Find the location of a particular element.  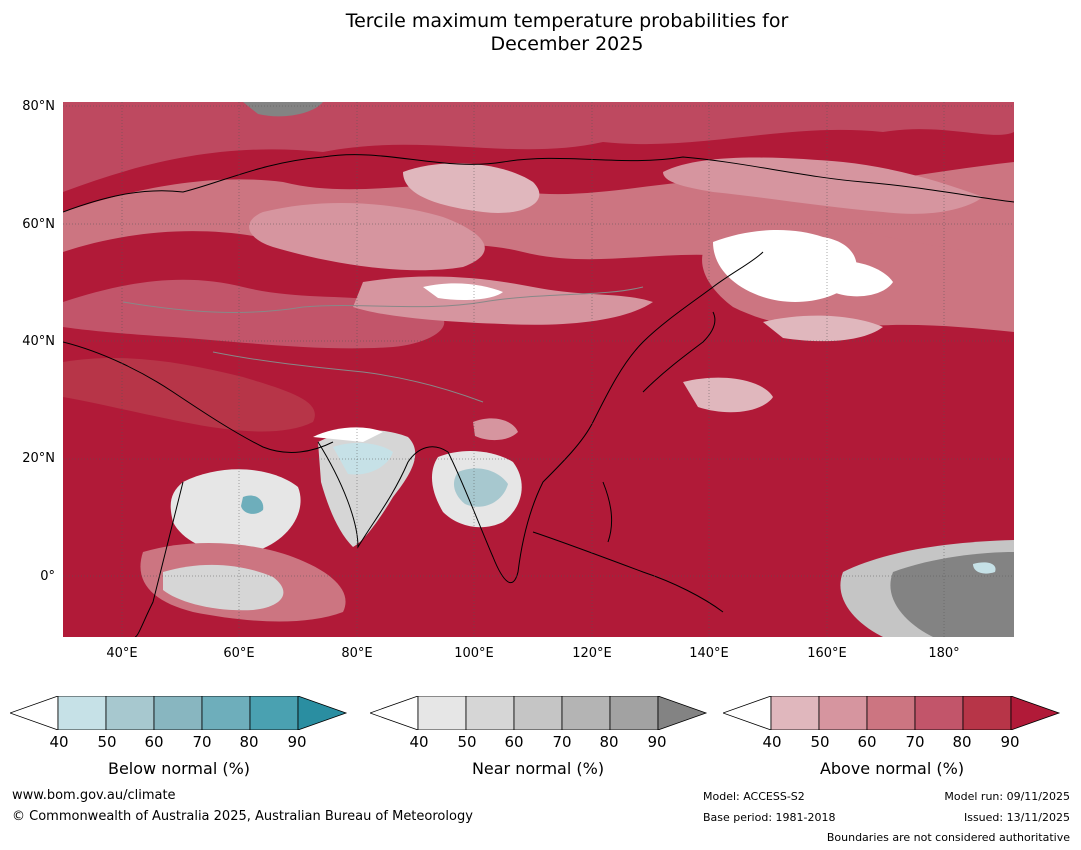

colorbar-near is located at coordinates (539, 713).